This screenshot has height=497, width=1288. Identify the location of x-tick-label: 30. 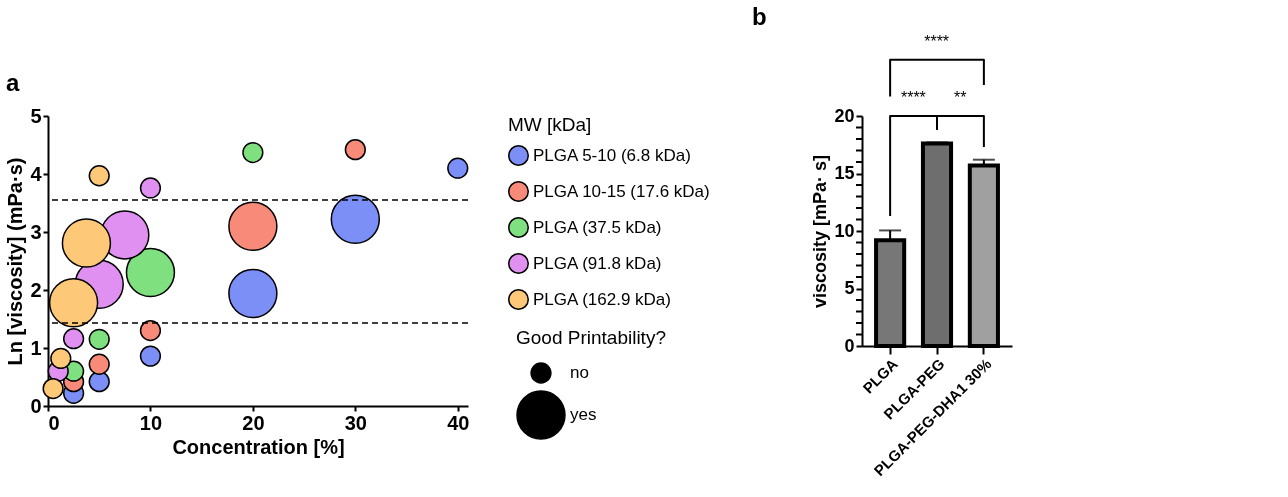
(355, 422).